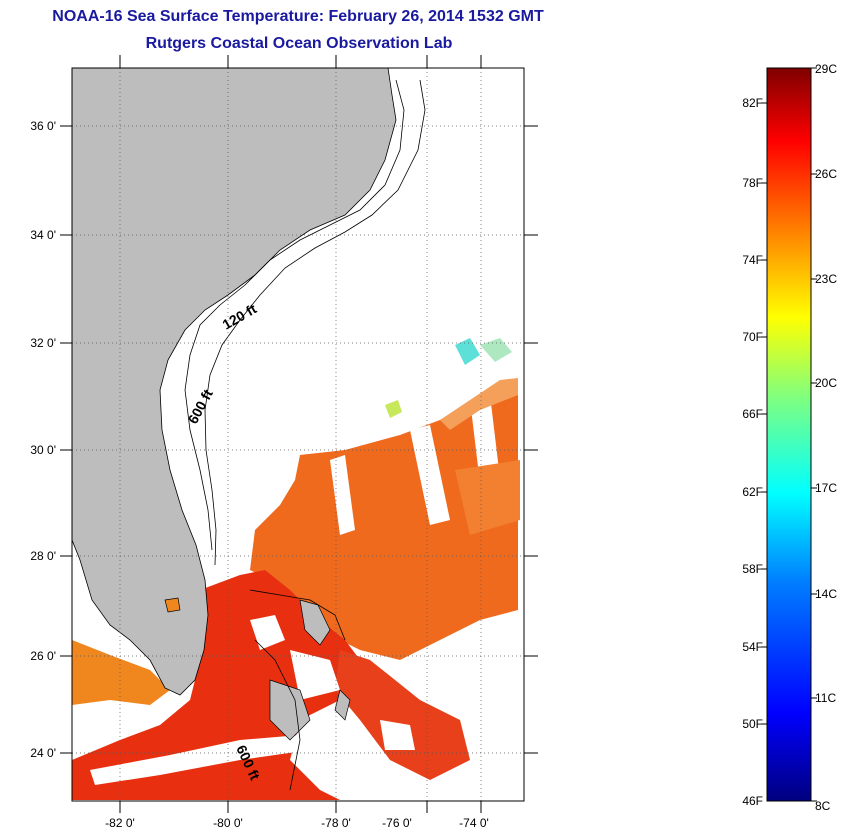 This screenshot has height=832, width=841. I want to click on colorbar-f-label: 46F, so click(752, 801).